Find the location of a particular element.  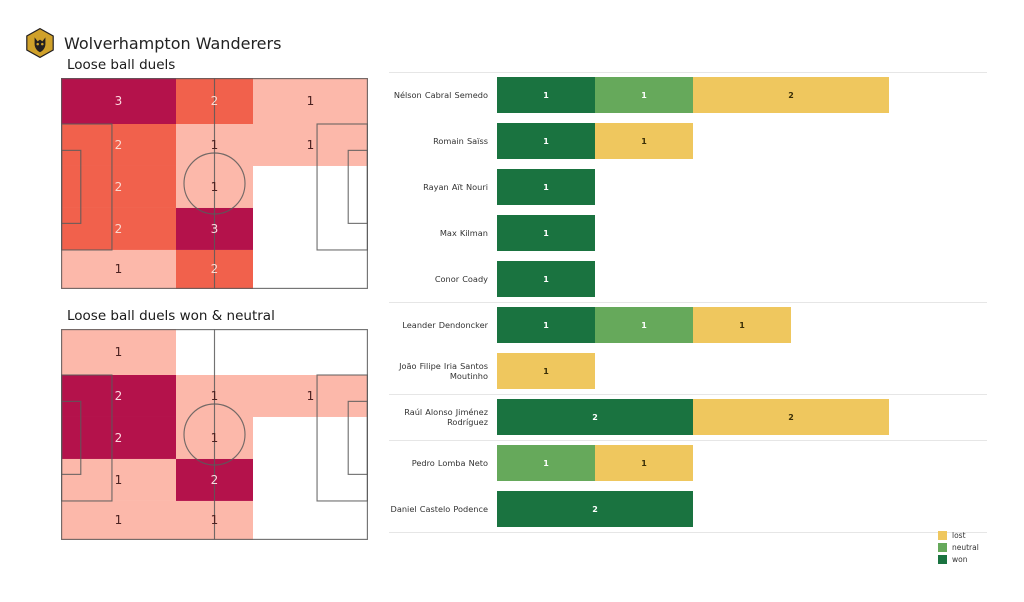

stacked-bar: 2 is located at coordinates (595, 509).